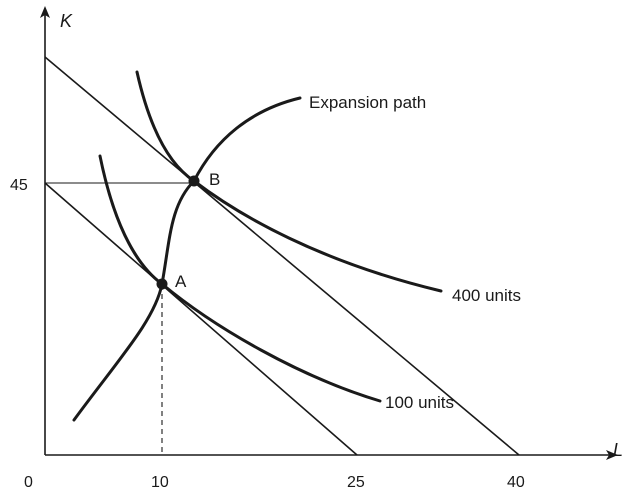  I want to click on point-b-label: B, so click(214, 179).